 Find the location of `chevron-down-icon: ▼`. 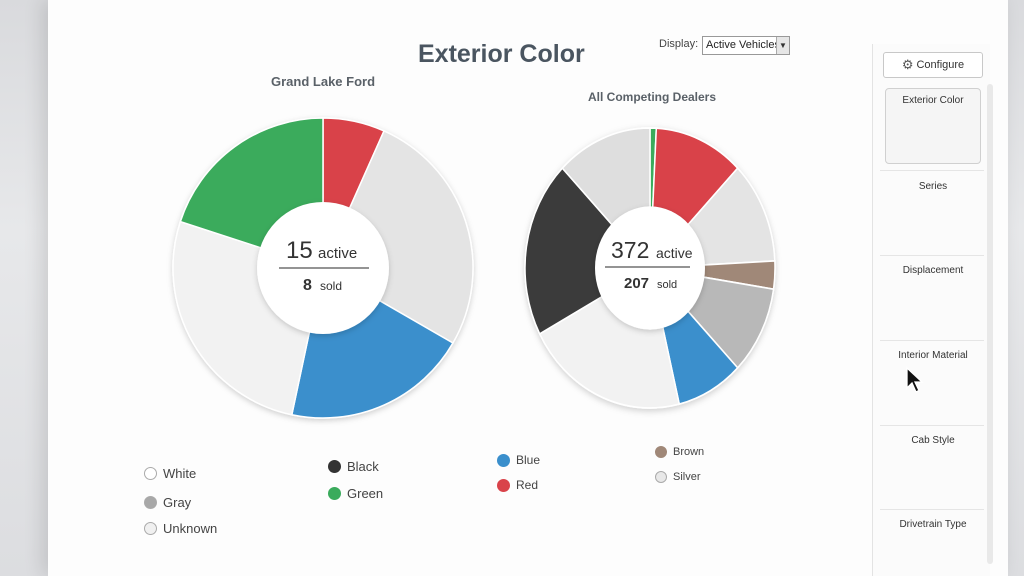

chevron-down-icon: ▼ is located at coordinates (782, 45).